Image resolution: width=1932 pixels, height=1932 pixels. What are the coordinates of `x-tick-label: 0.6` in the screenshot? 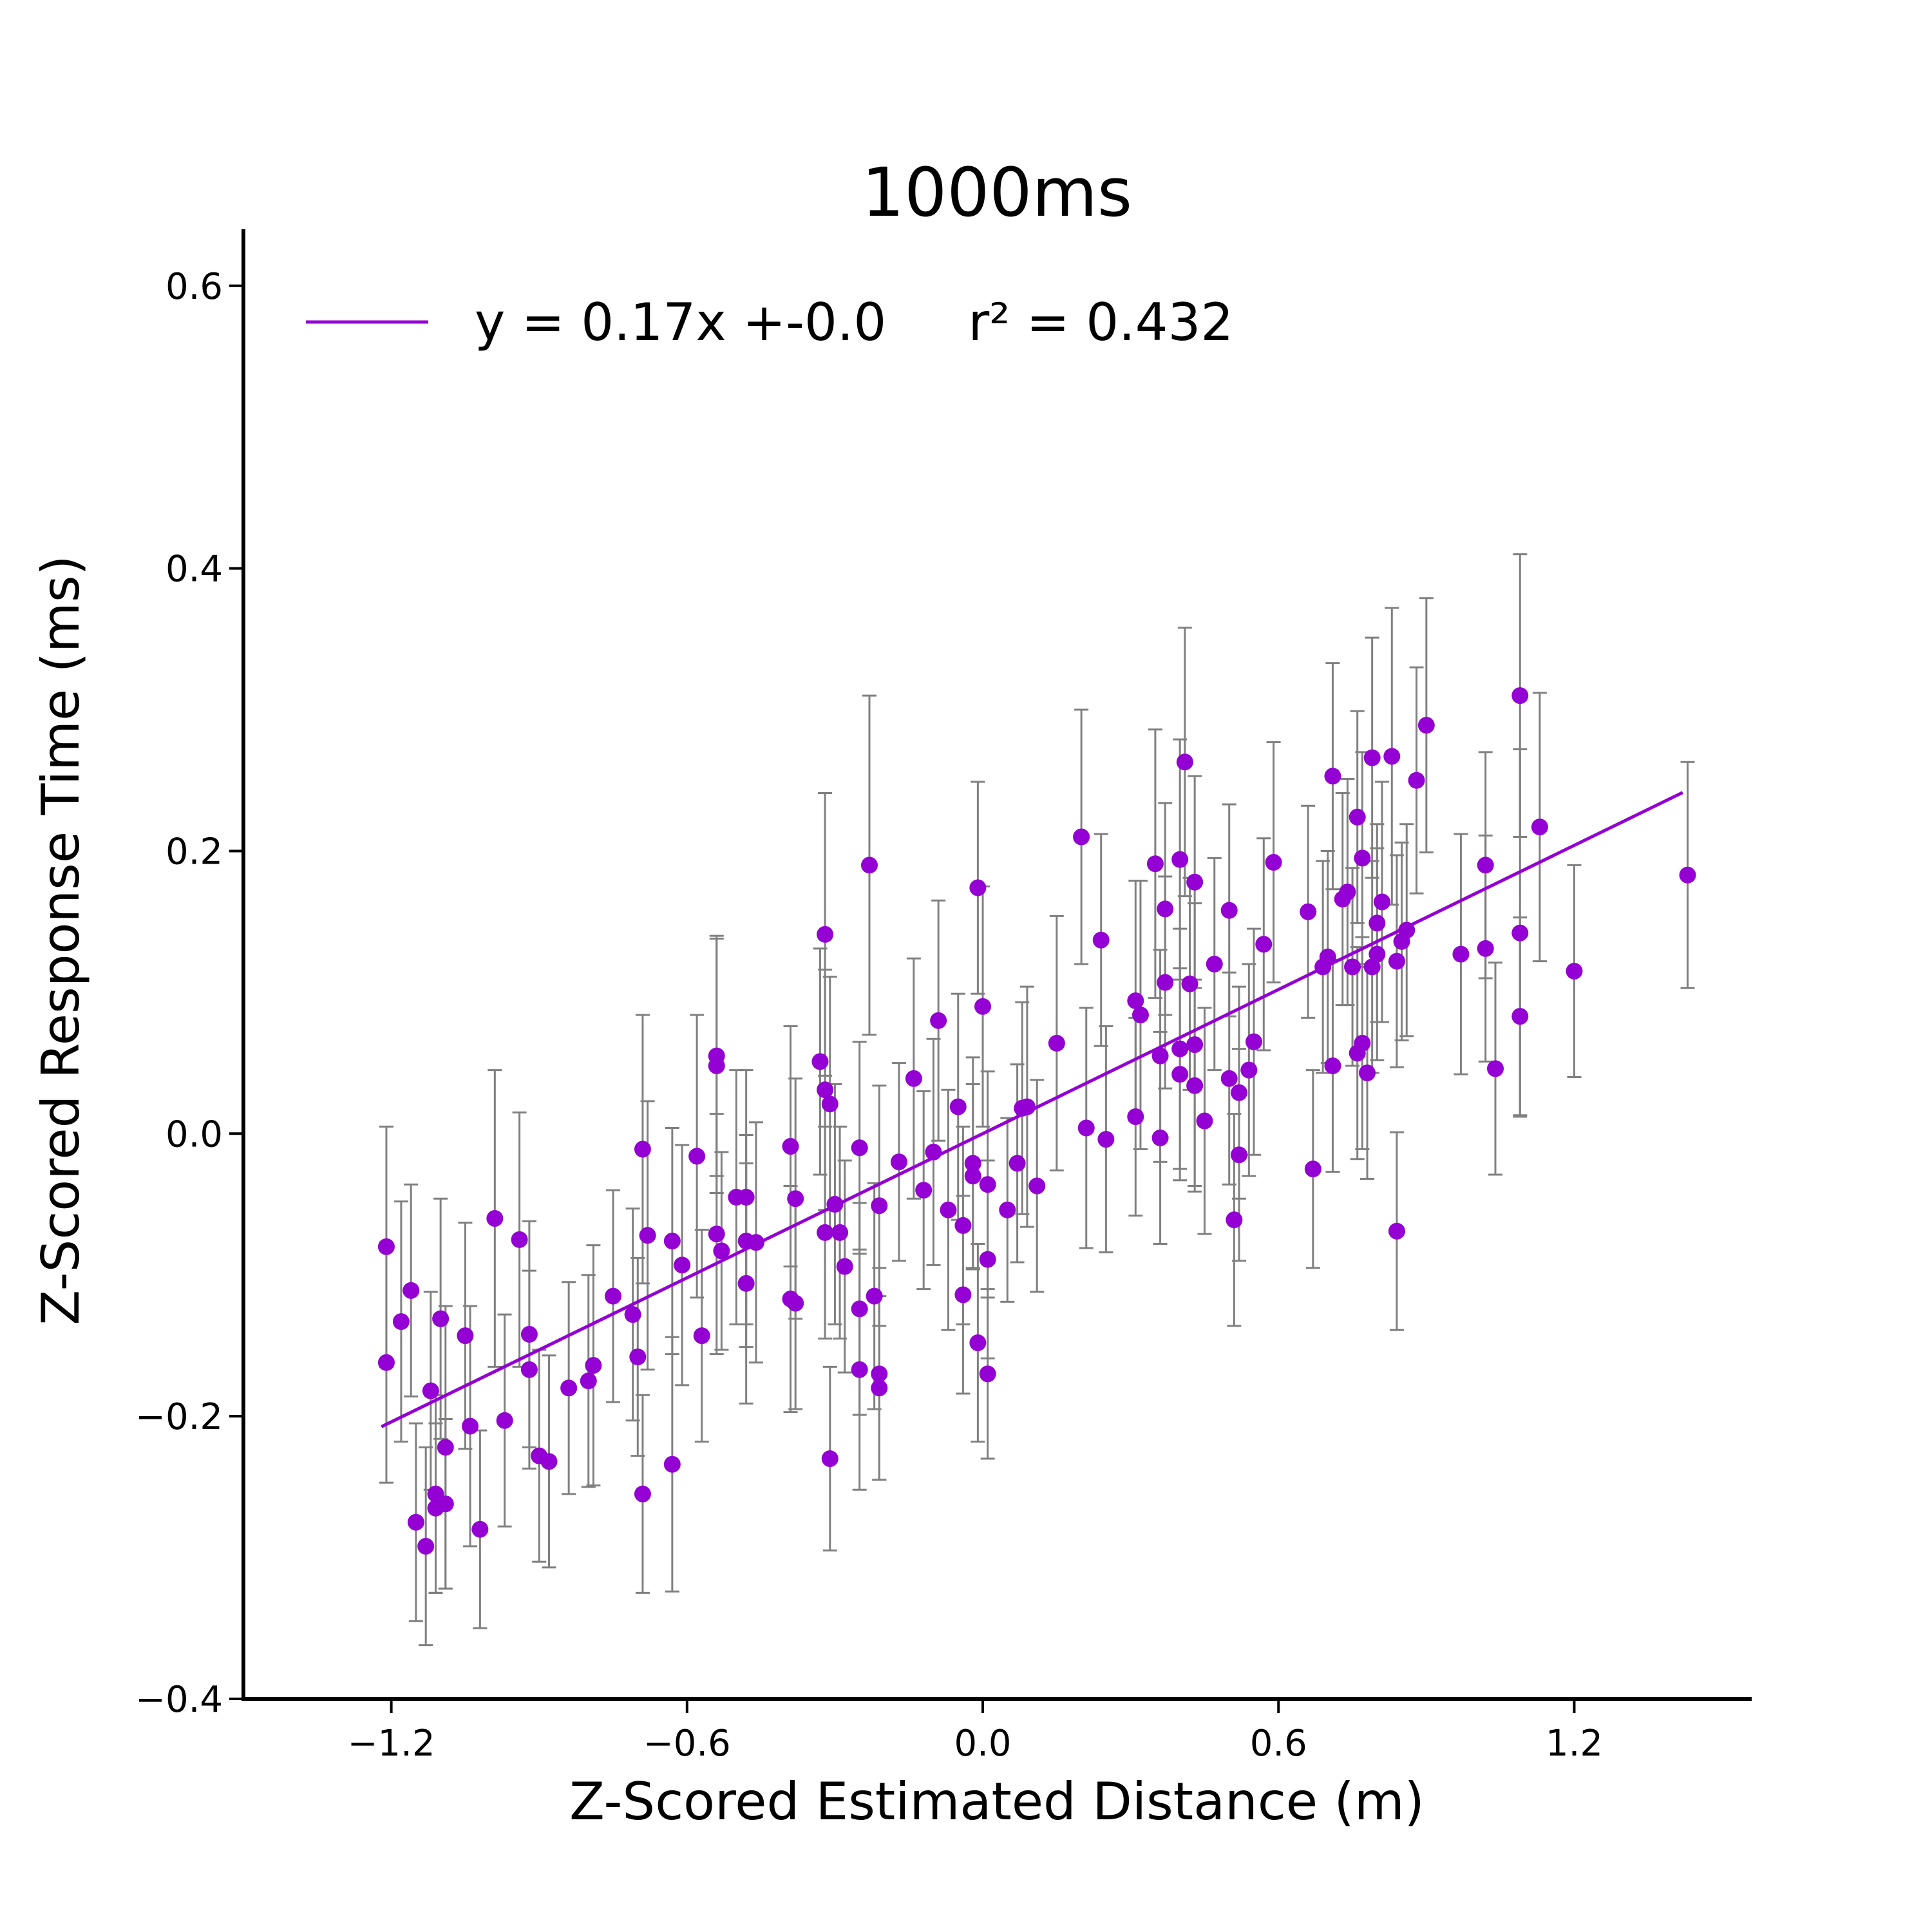 It's located at (1278, 1744).